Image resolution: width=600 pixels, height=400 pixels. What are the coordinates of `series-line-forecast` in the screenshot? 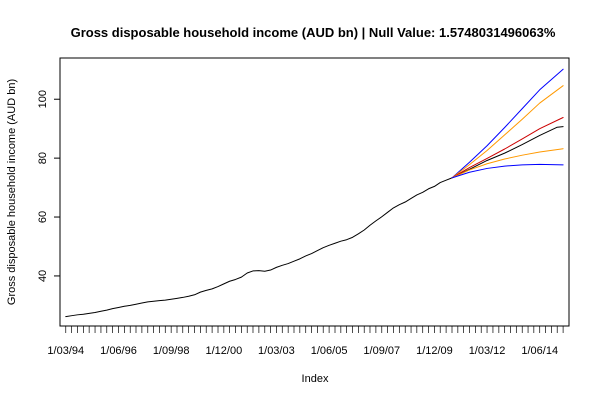 It's located at (507, 152).